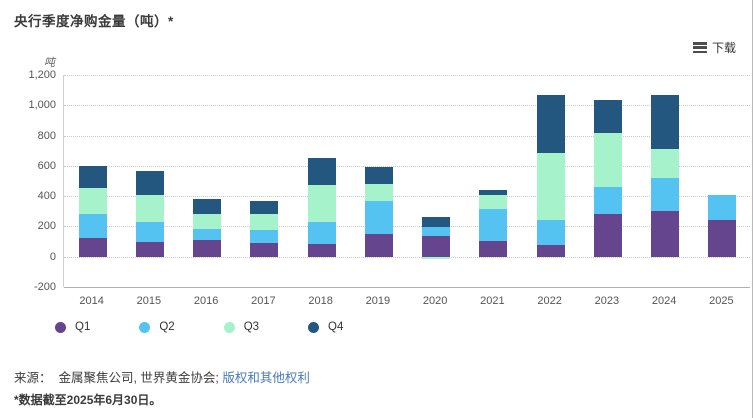 The height and width of the screenshot is (418, 753). Describe the element at coordinates (607, 116) in the screenshot. I see `bar-segment-q4-2023` at that location.